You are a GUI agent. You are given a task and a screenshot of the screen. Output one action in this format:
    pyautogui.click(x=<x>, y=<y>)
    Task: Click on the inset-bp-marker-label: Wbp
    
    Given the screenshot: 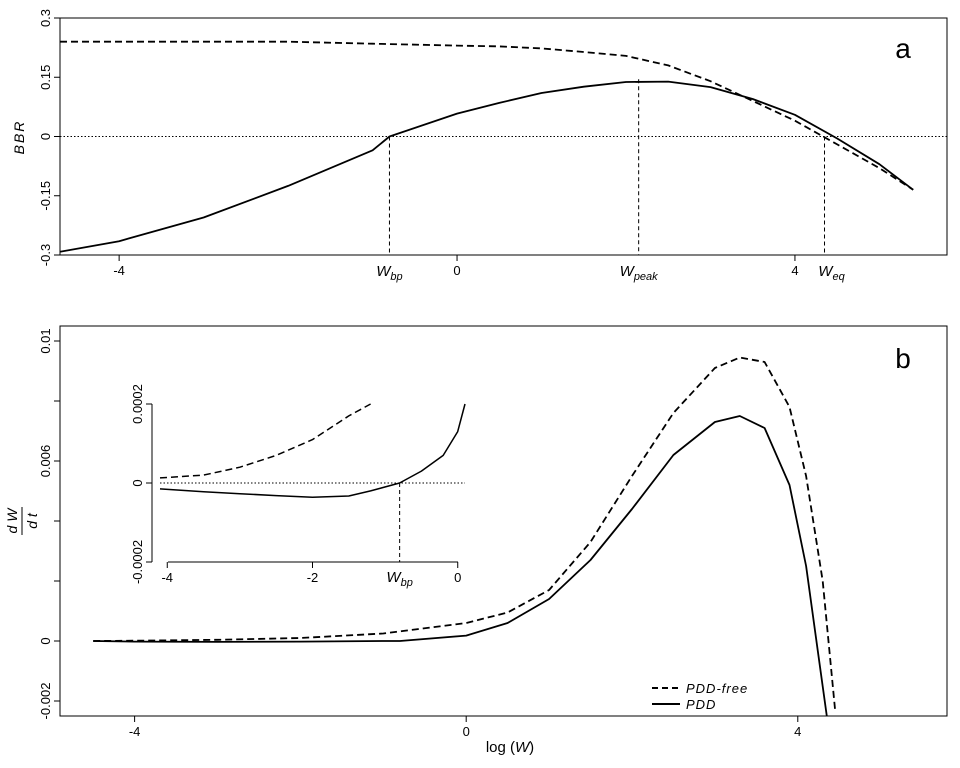 What is the action you would take?
    pyautogui.click(x=399, y=579)
    